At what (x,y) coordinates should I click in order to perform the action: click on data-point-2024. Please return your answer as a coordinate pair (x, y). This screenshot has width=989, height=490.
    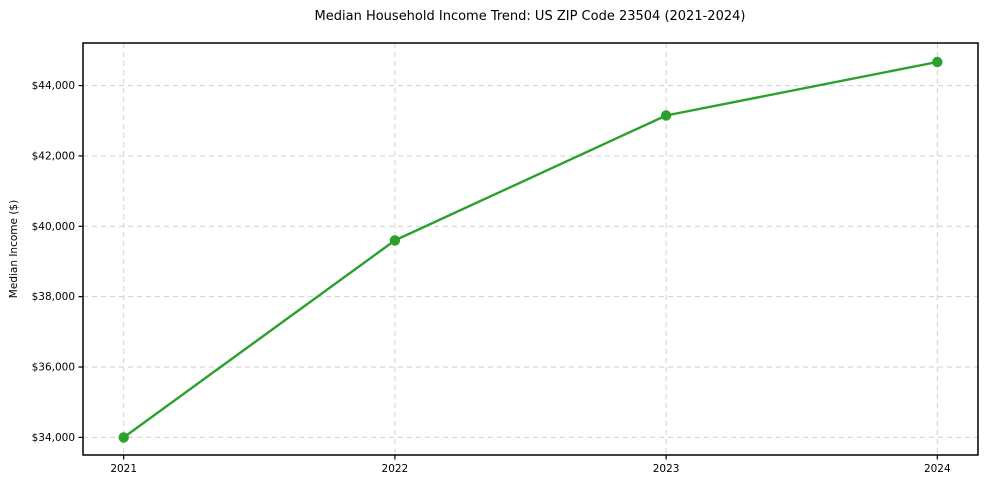
    Looking at the image, I should click on (937, 62).